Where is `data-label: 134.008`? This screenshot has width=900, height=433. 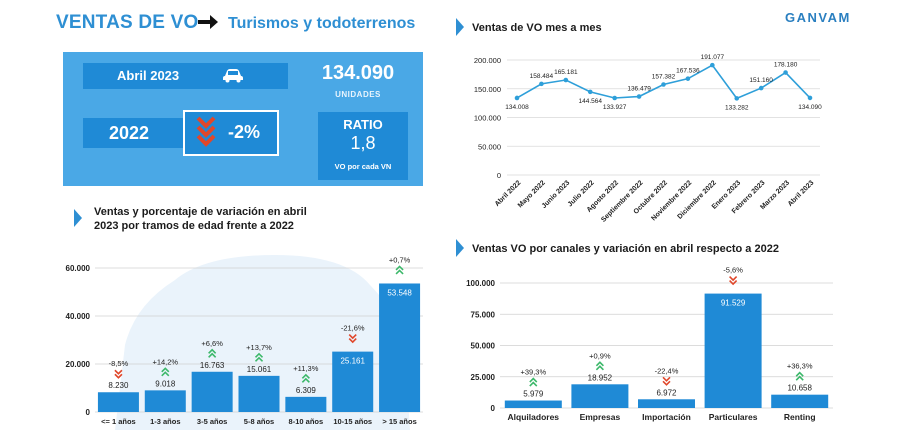 data-label: 134.008 is located at coordinates (517, 107).